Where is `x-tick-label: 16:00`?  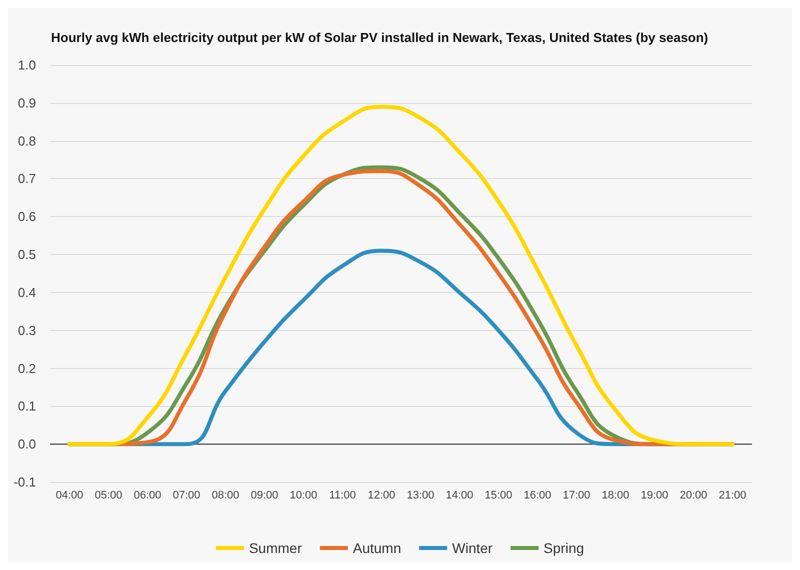 x-tick-label: 16:00 is located at coordinates (538, 496).